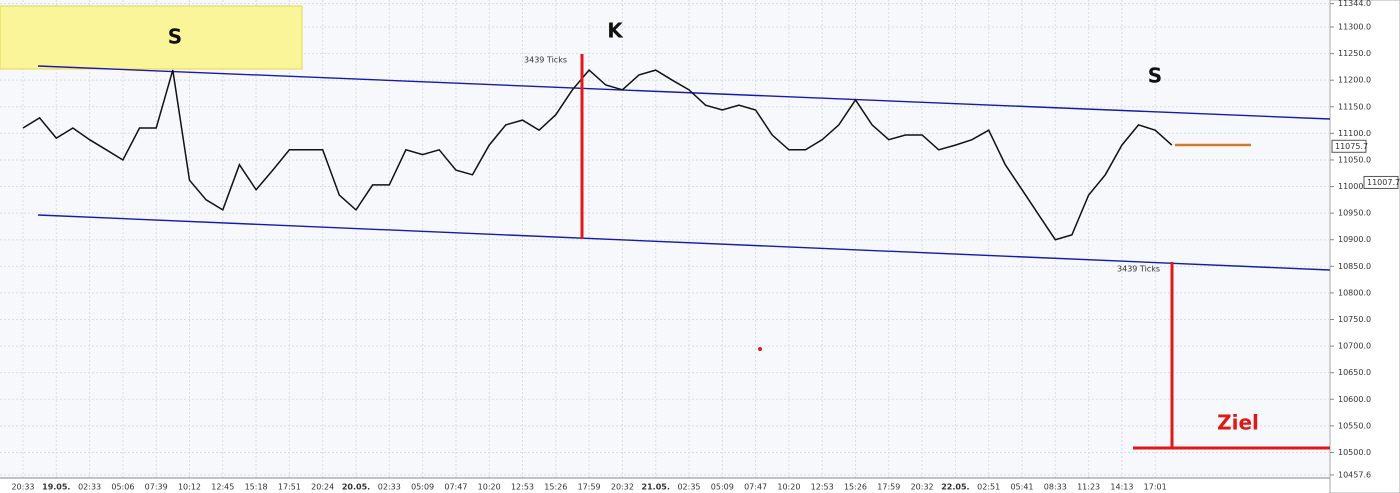  Describe the element at coordinates (56, 487) in the screenshot. I see `x-tick-label: 19.05.` at that location.